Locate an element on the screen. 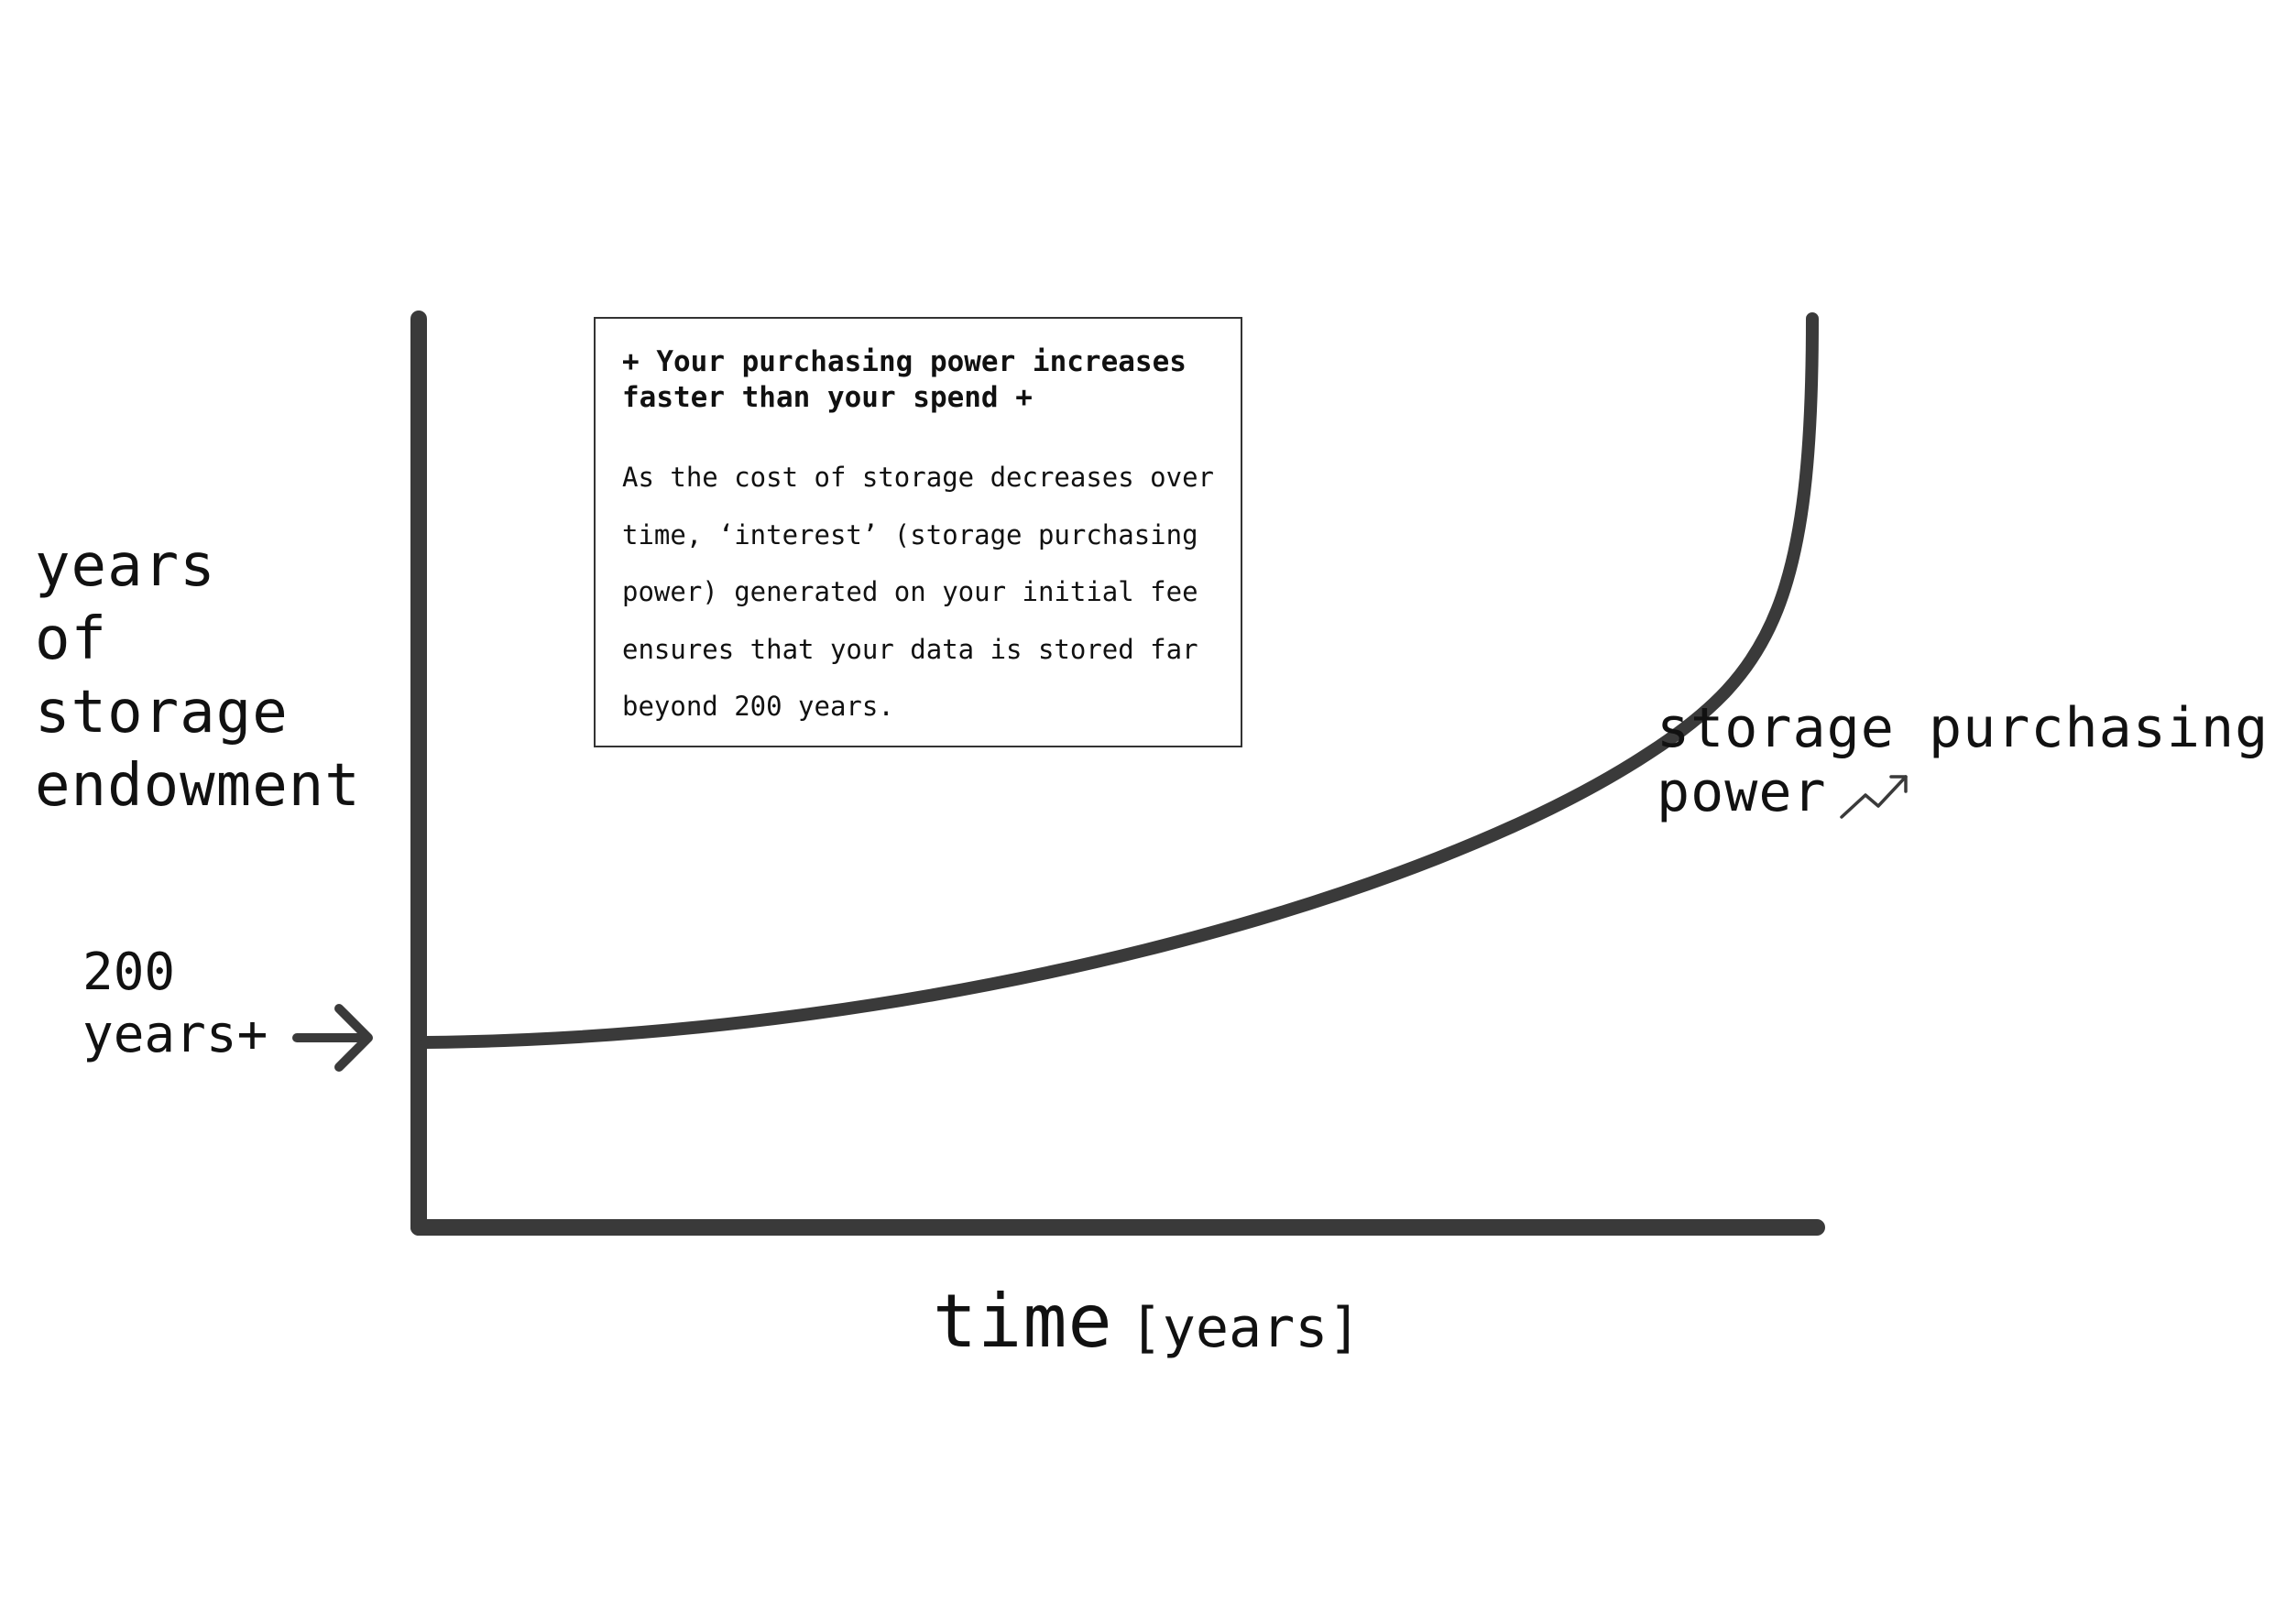  y-axis-label-line: of is located at coordinates (71, 639).